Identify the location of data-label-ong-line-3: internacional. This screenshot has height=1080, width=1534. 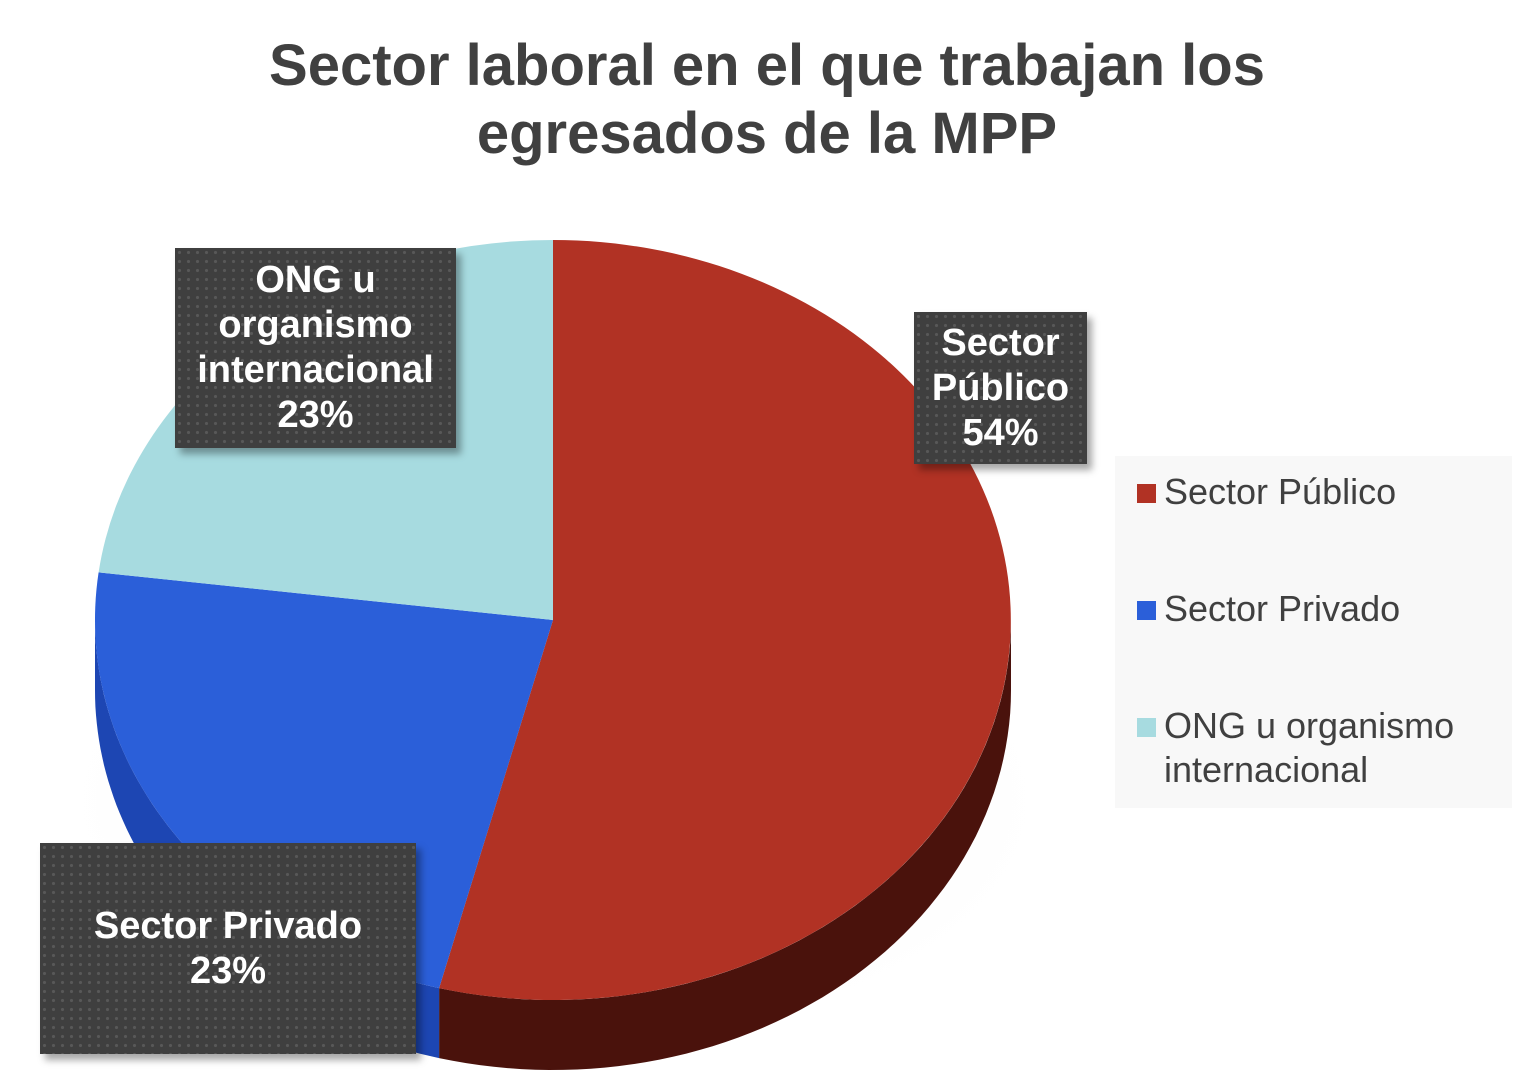
(315, 370).